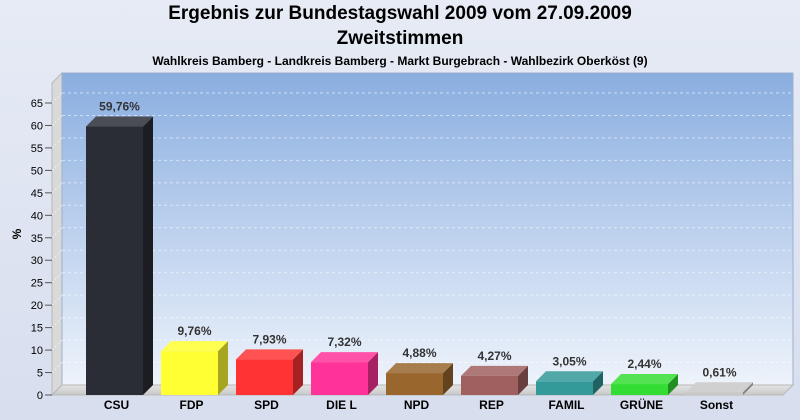 The width and height of the screenshot is (800, 420). I want to click on y-tick-label: 50, so click(37, 171).